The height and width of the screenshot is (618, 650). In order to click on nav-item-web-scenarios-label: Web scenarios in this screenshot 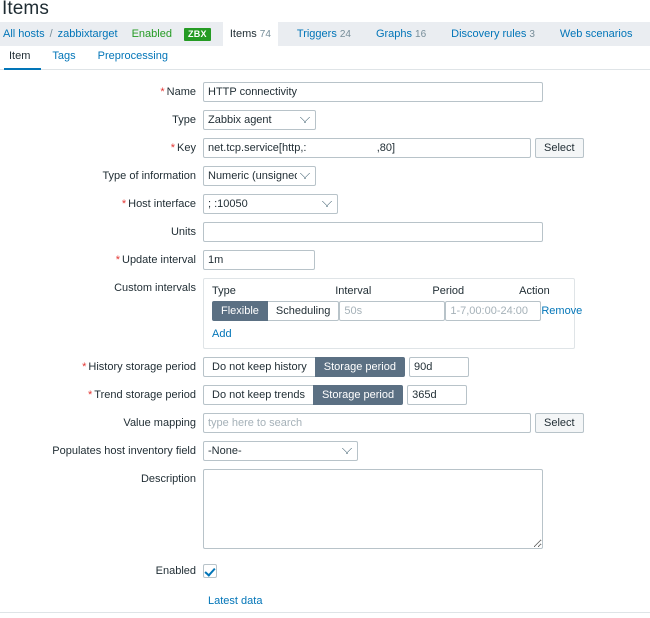, I will do `click(596, 34)`.